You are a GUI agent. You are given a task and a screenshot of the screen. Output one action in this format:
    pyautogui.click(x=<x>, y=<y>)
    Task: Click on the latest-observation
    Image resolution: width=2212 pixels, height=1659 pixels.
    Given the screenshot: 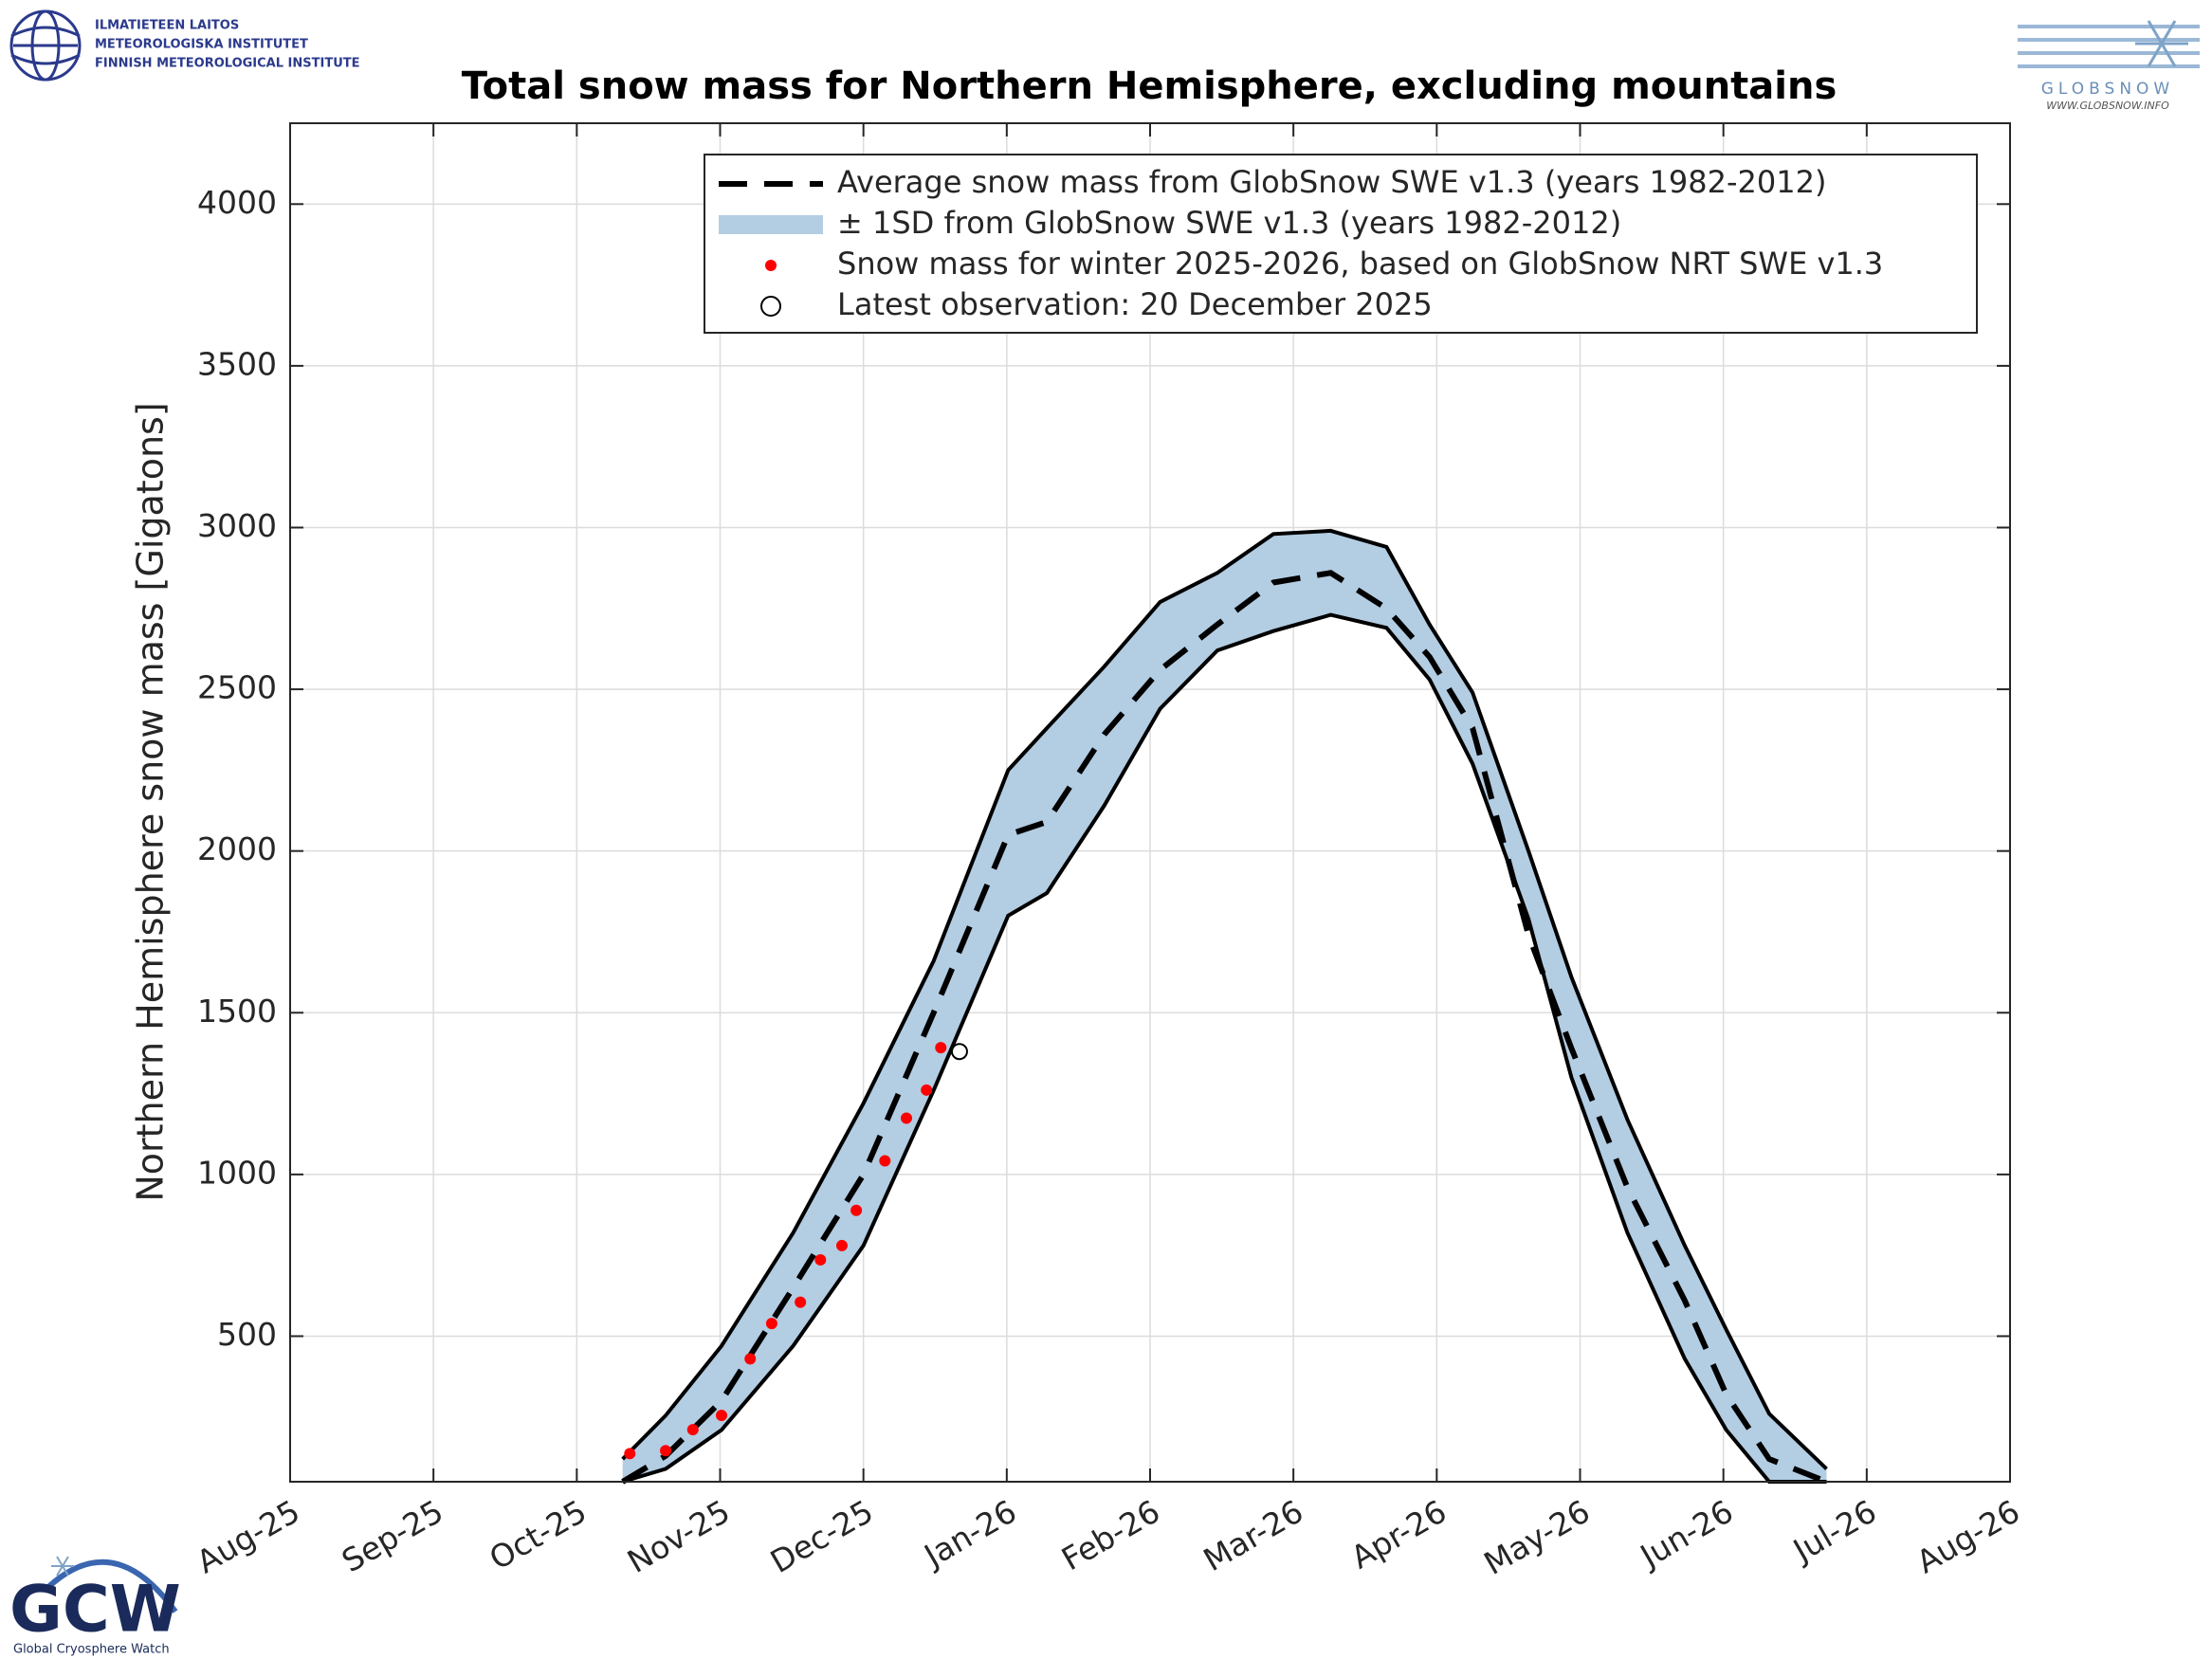 What is the action you would take?
    pyautogui.click(x=959, y=1052)
    